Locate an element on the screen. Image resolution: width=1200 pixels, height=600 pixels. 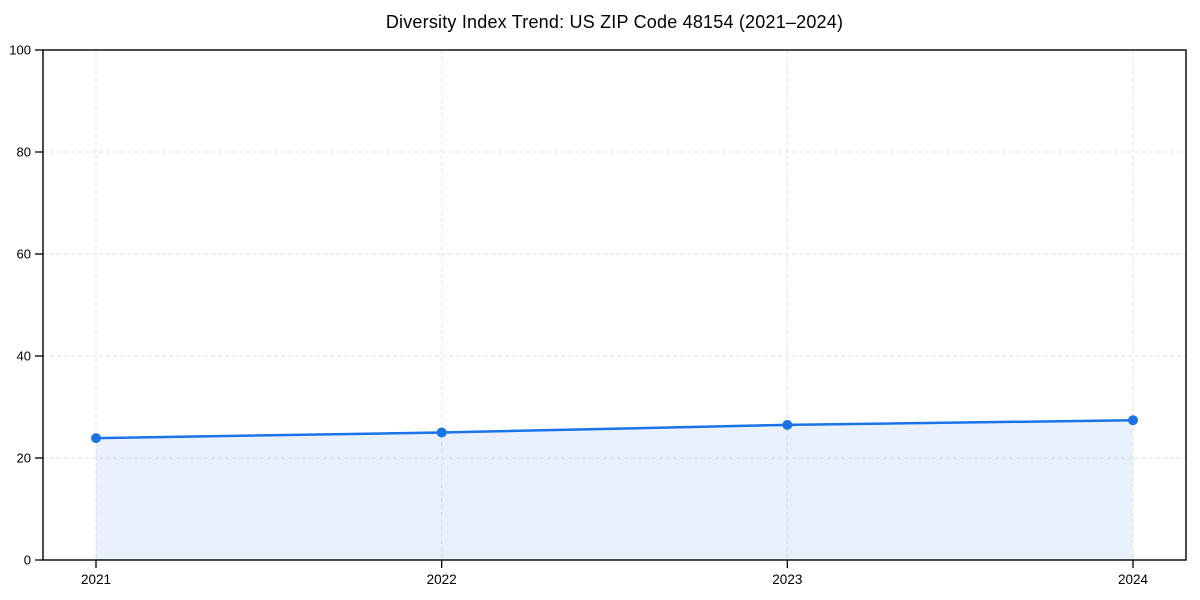
y-axis-tick-label: 60 is located at coordinates (24, 254).